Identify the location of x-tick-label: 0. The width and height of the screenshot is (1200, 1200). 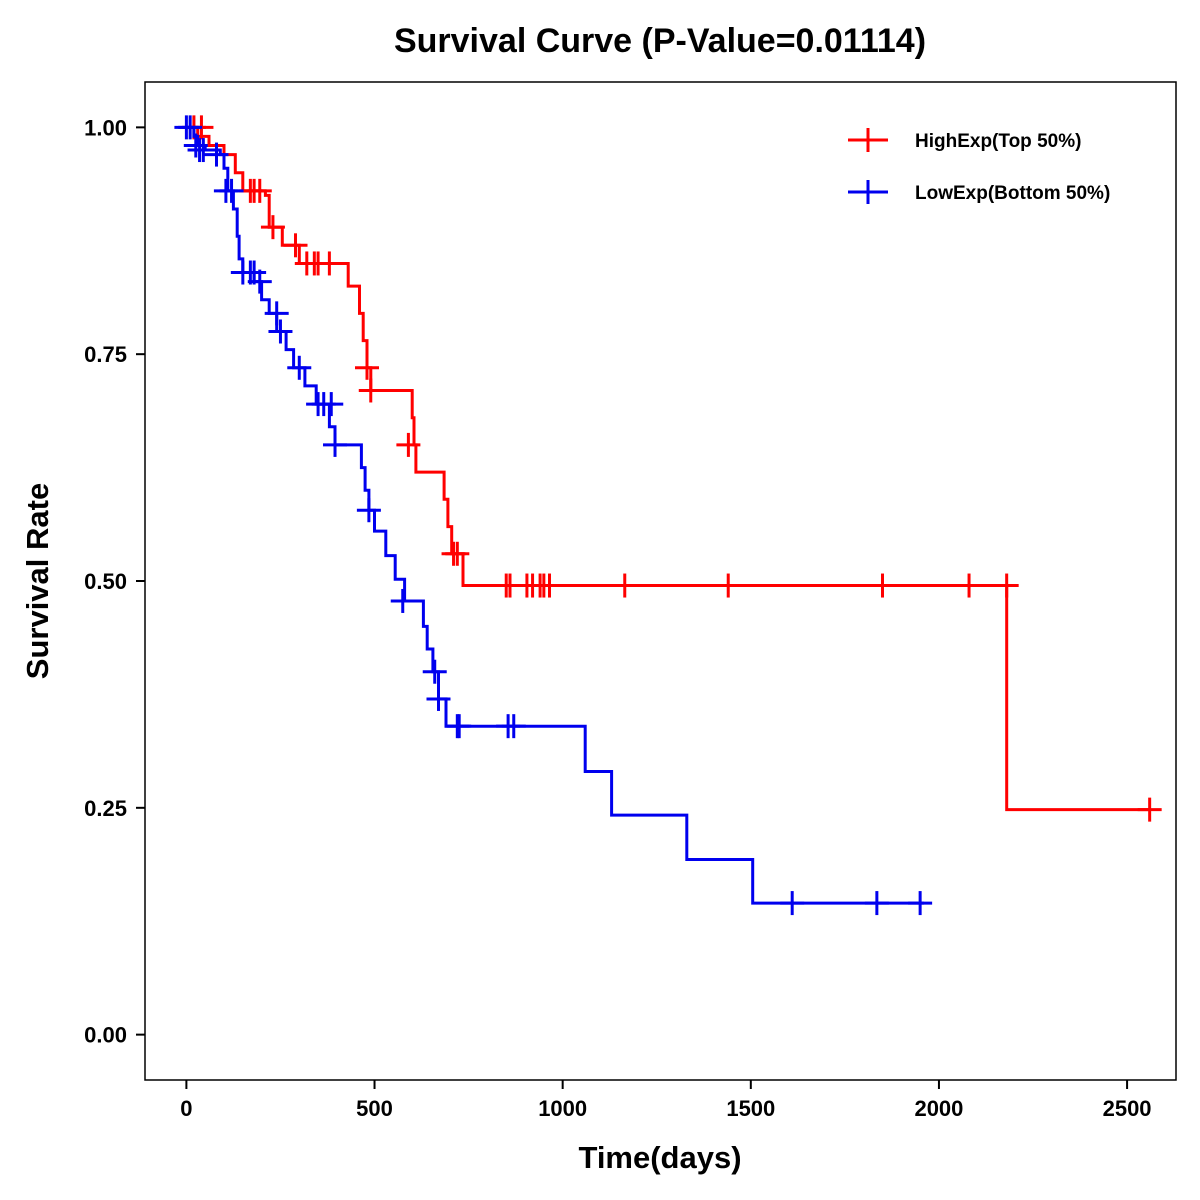
(186, 1108).